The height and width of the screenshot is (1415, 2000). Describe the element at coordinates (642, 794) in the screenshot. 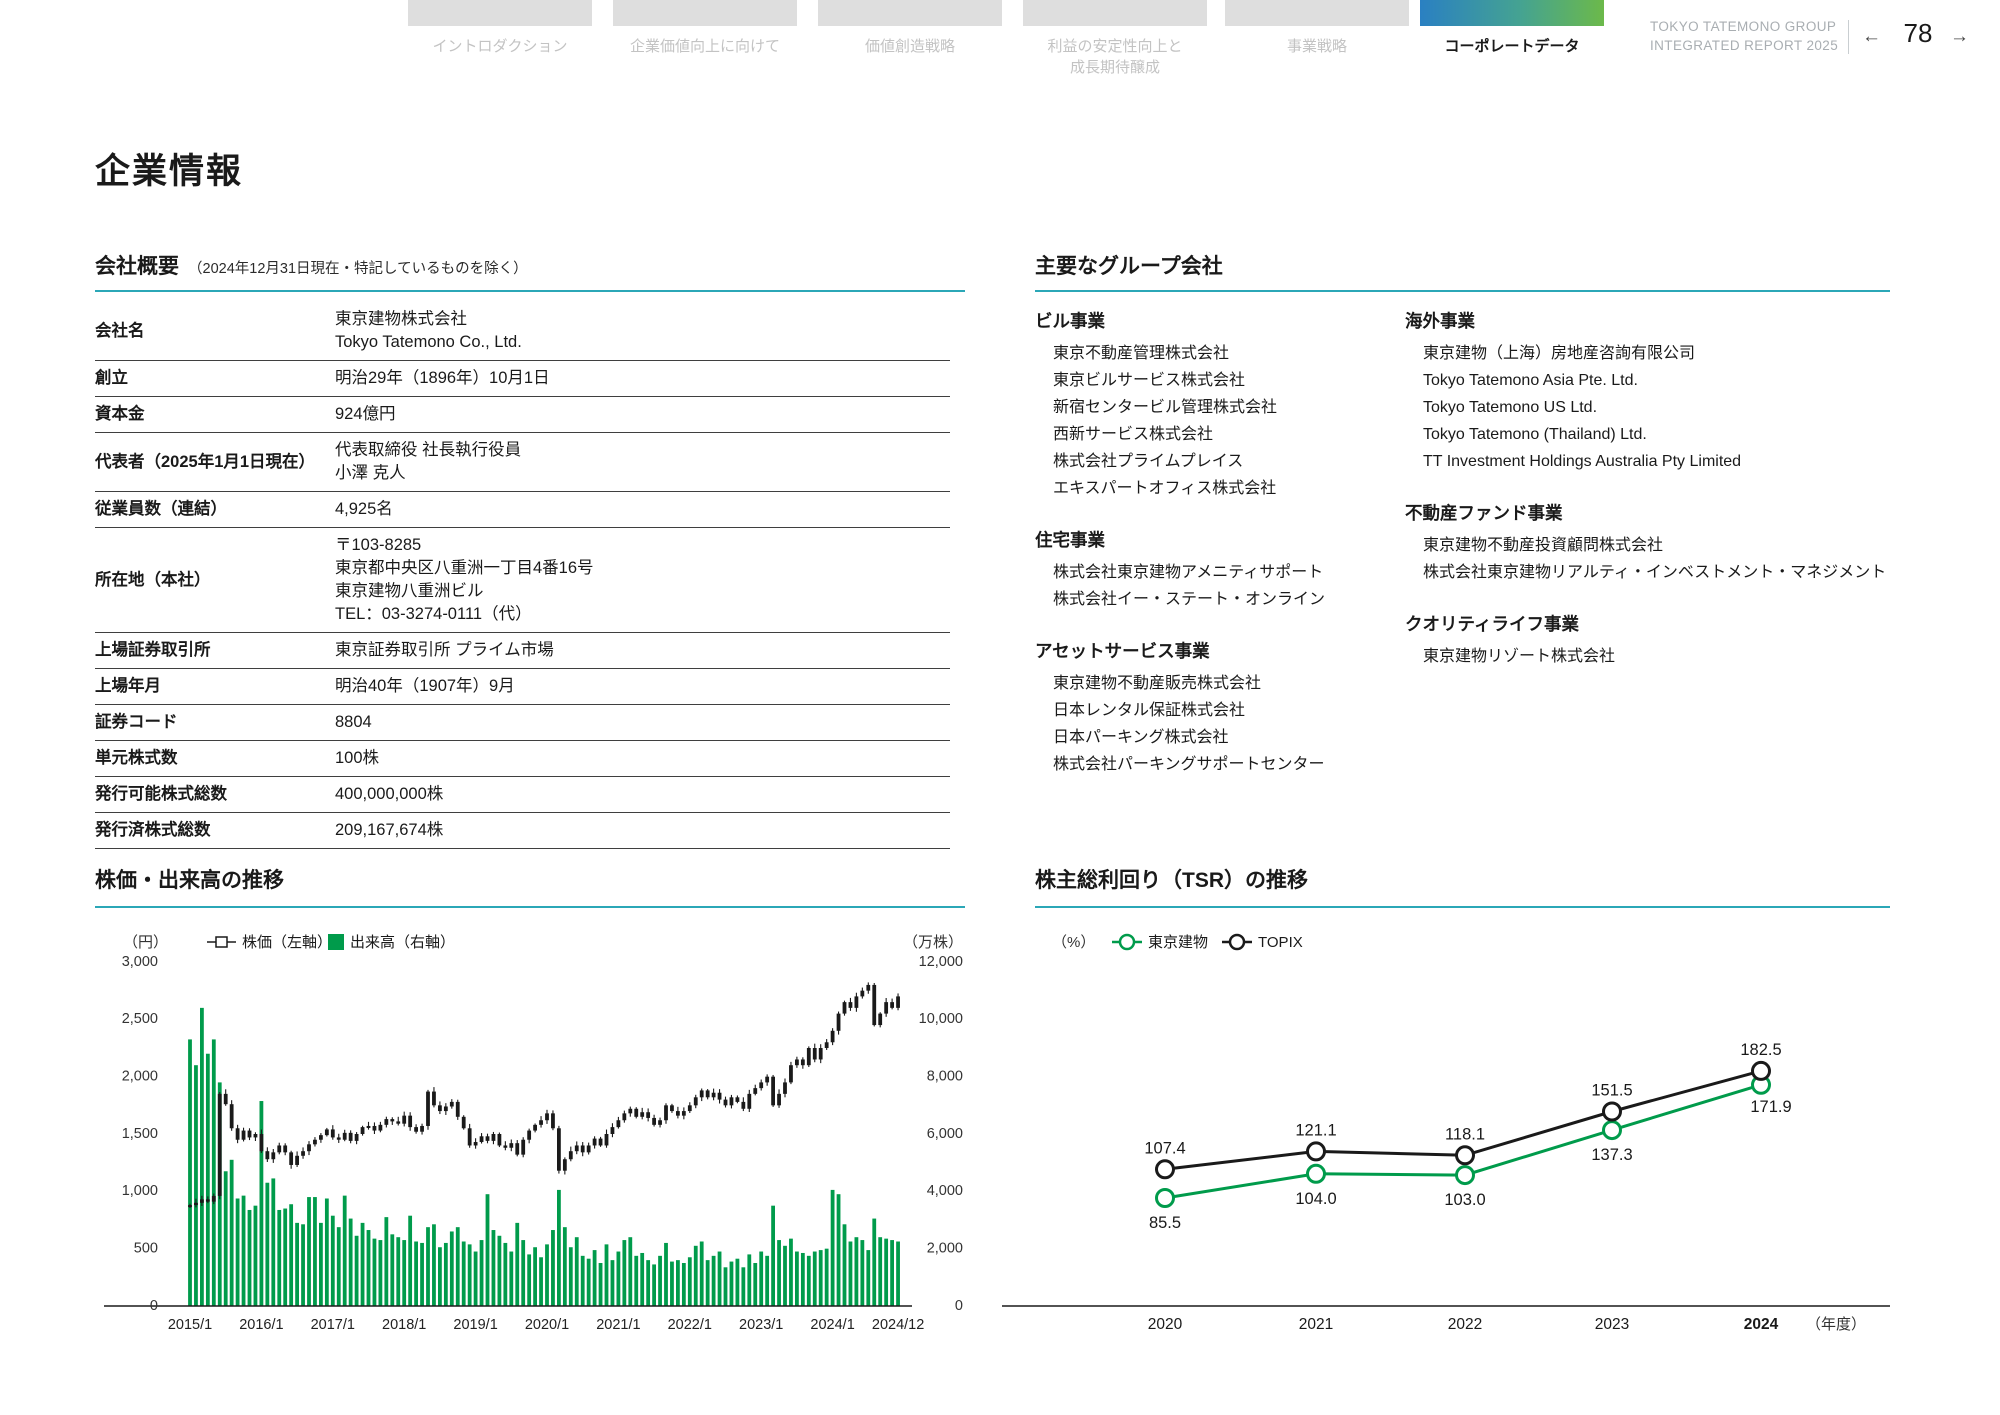

I see `row-value: 400,000,000株` at that location.